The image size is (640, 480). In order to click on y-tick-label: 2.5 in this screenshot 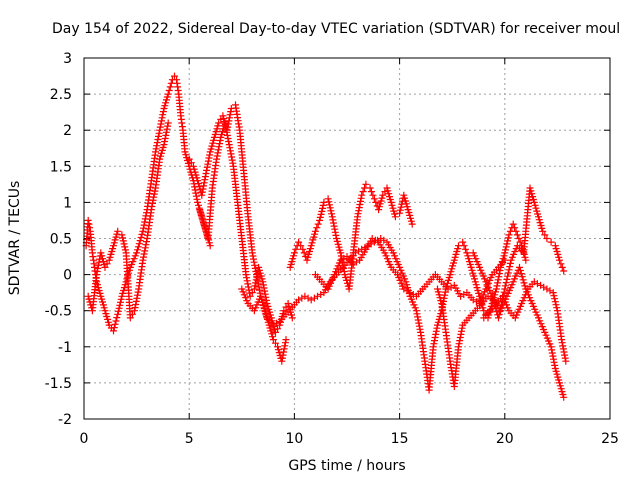, I will do `click(61, 95)`.